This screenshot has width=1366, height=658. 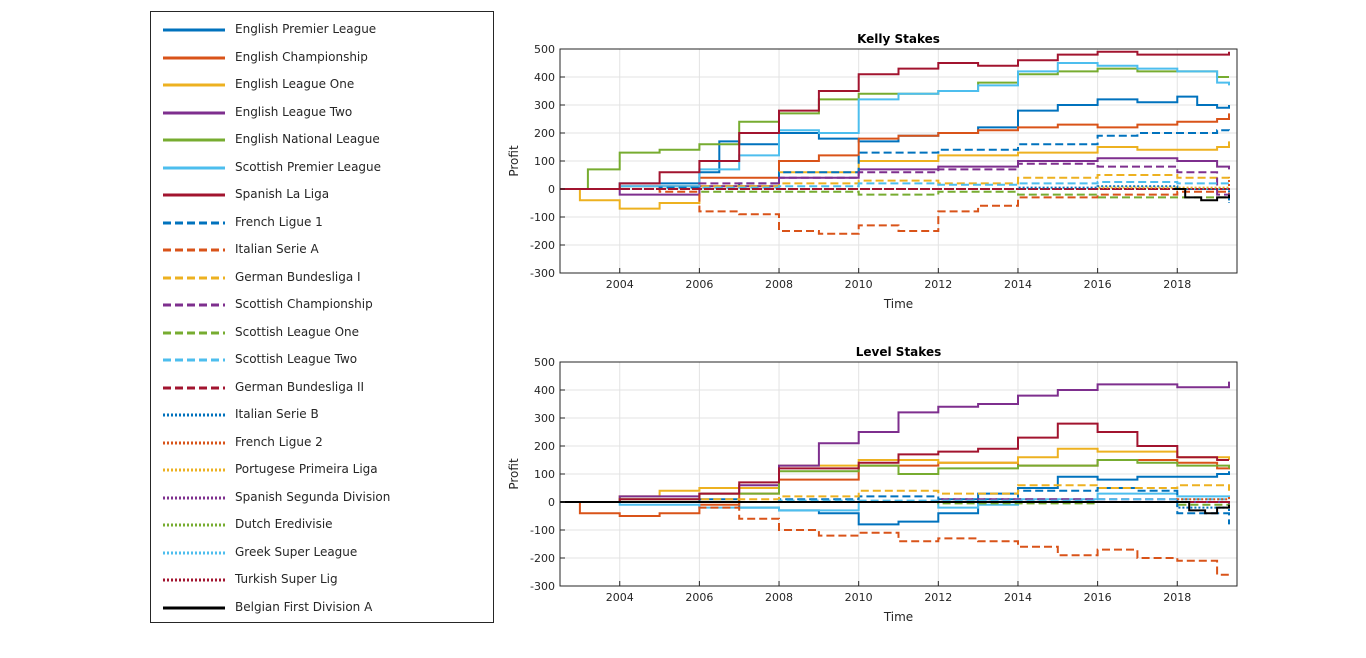 I want to click on legend-label: French Ligue 1, so click(x=279, y=221).